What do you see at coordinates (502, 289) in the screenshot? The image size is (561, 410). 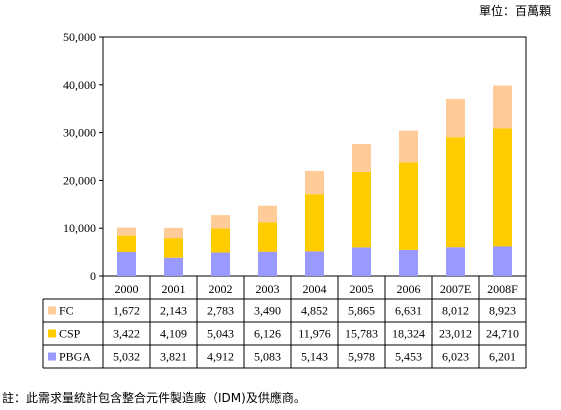 I see `x-tick-label-2008f: 2008F` at bounding box center [502, 289].